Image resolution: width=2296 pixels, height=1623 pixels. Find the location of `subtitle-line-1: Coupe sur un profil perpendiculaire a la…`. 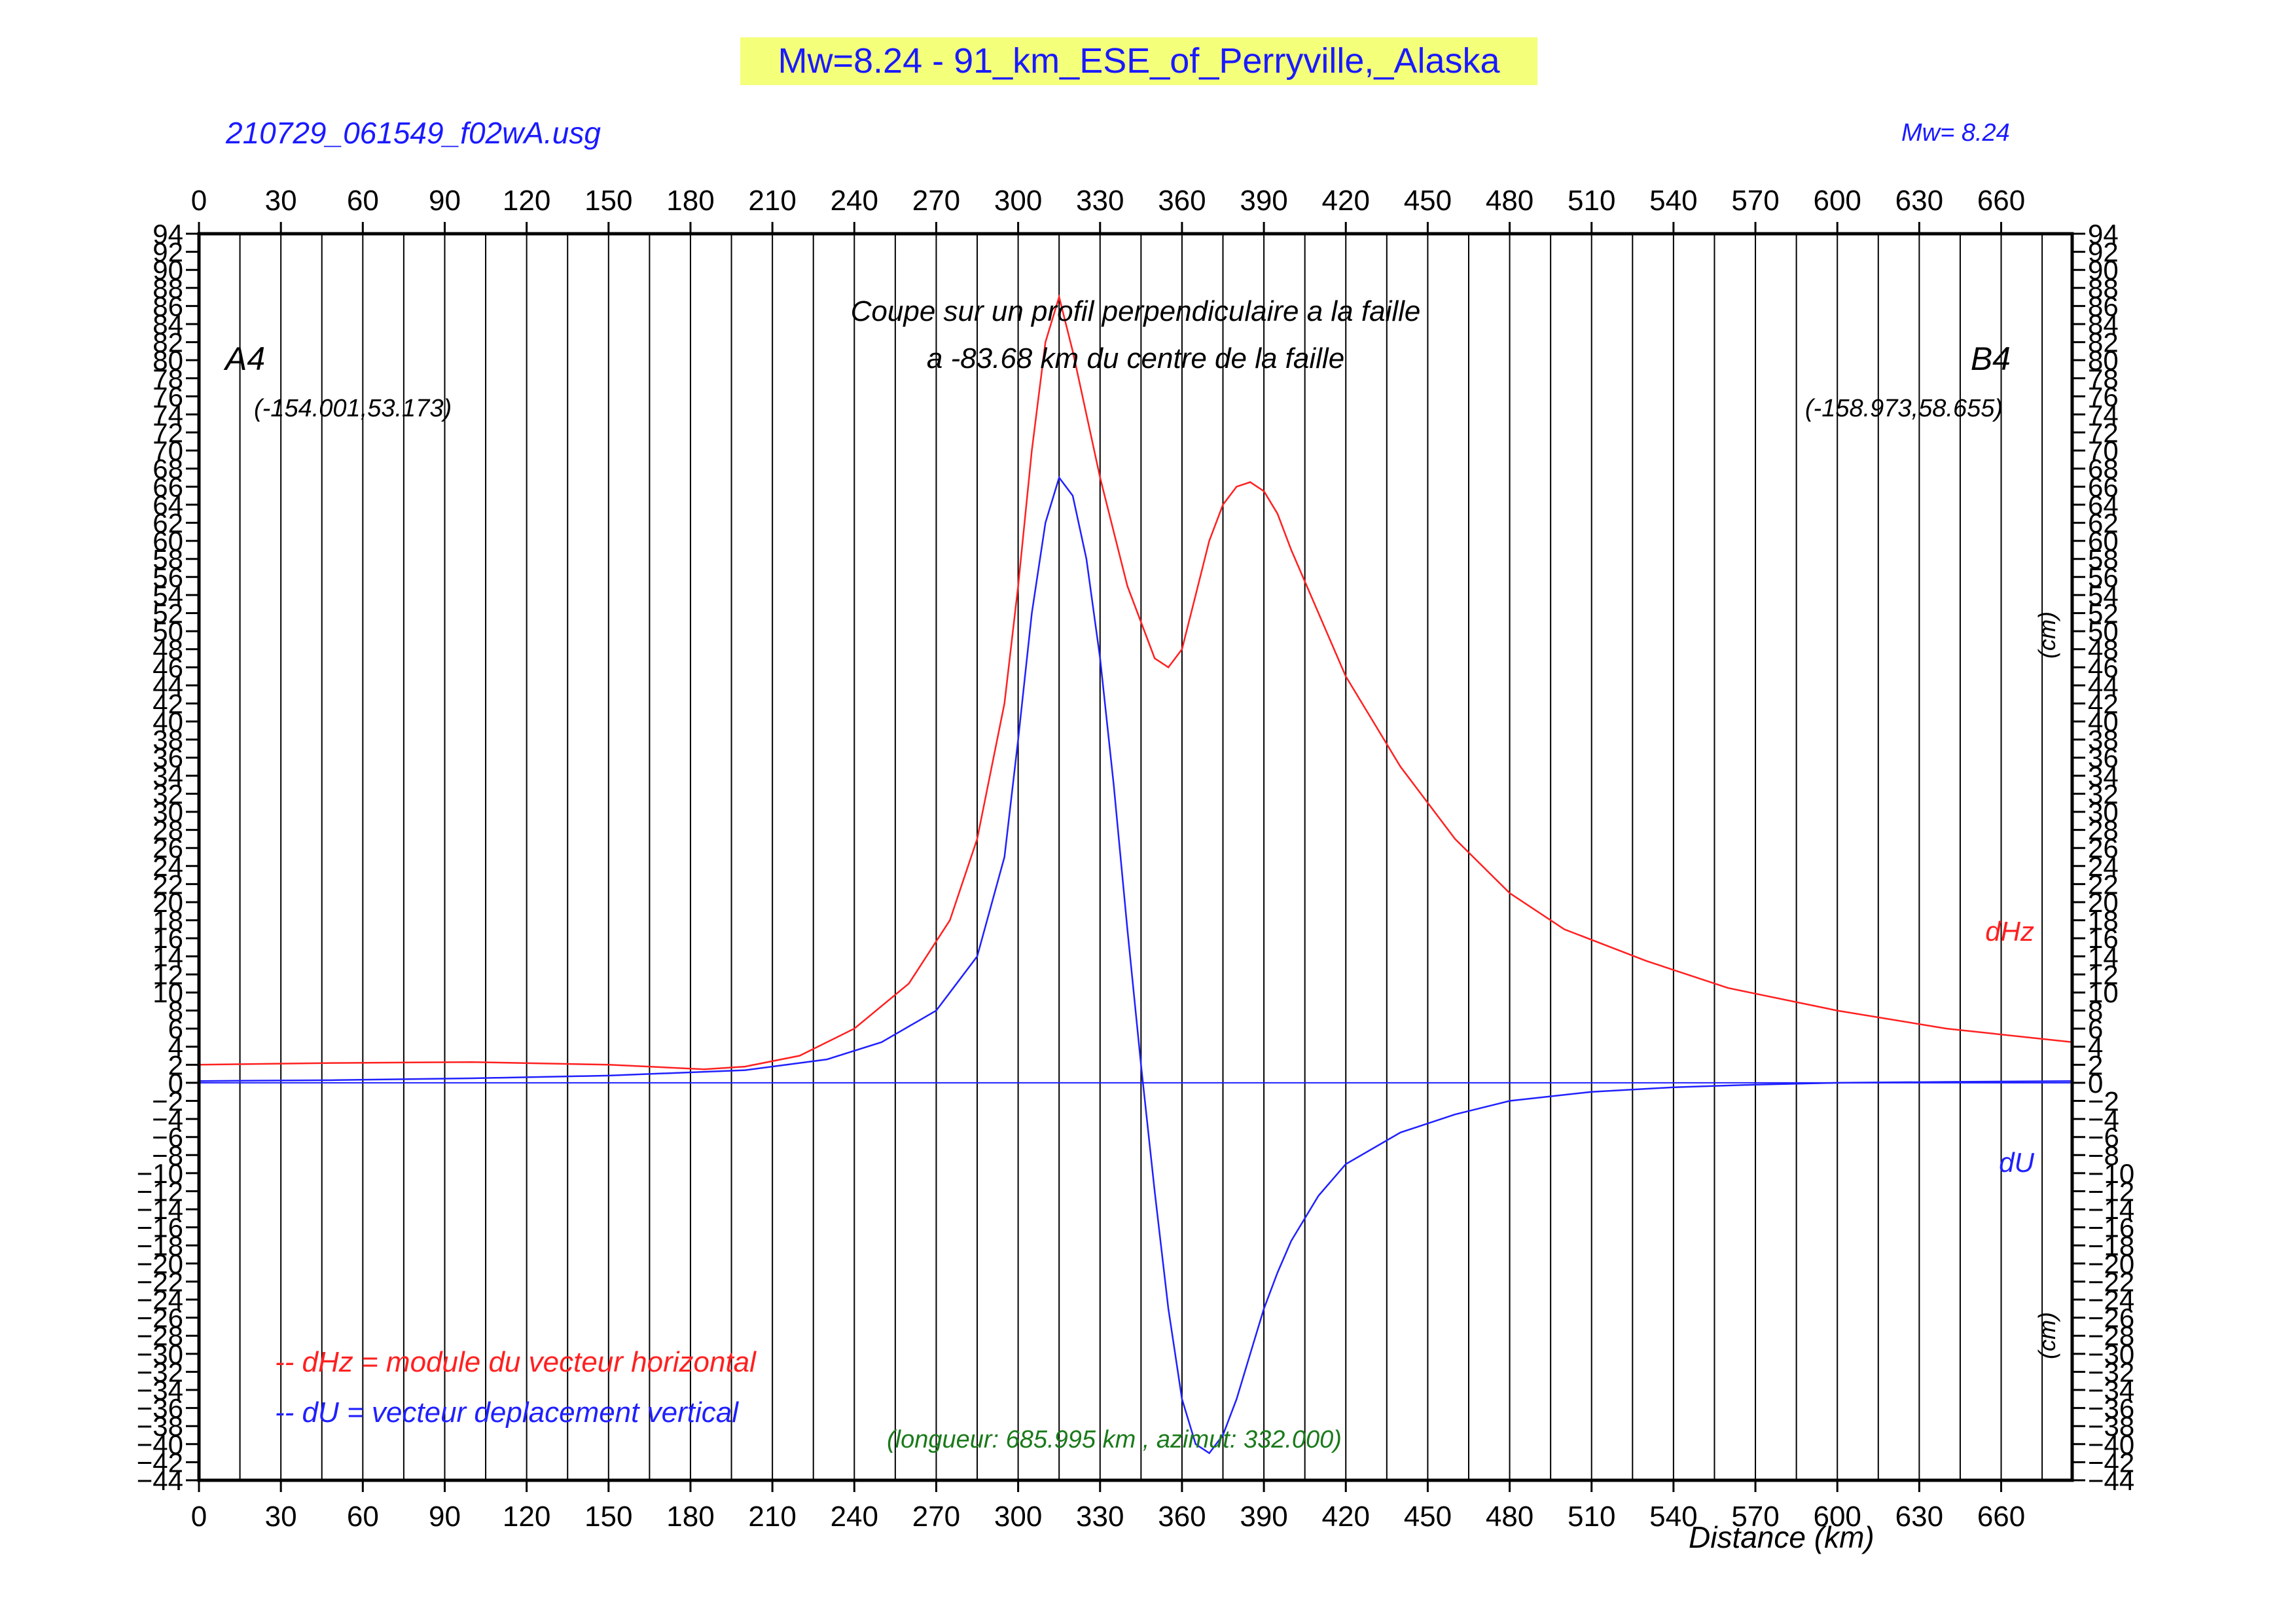

subtitle-line-1: Coupe sur un profil perpendiculaire a la… is located at coordinates (1136, 311).